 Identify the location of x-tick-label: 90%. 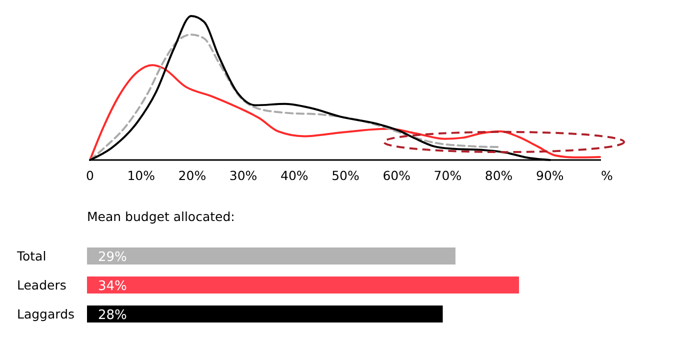
(550, 175).